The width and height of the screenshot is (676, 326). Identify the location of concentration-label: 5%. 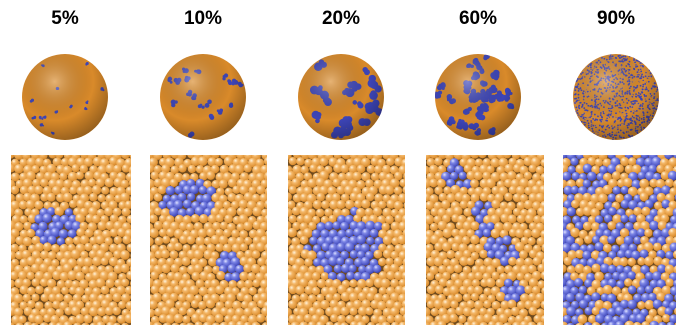
(65, 18).